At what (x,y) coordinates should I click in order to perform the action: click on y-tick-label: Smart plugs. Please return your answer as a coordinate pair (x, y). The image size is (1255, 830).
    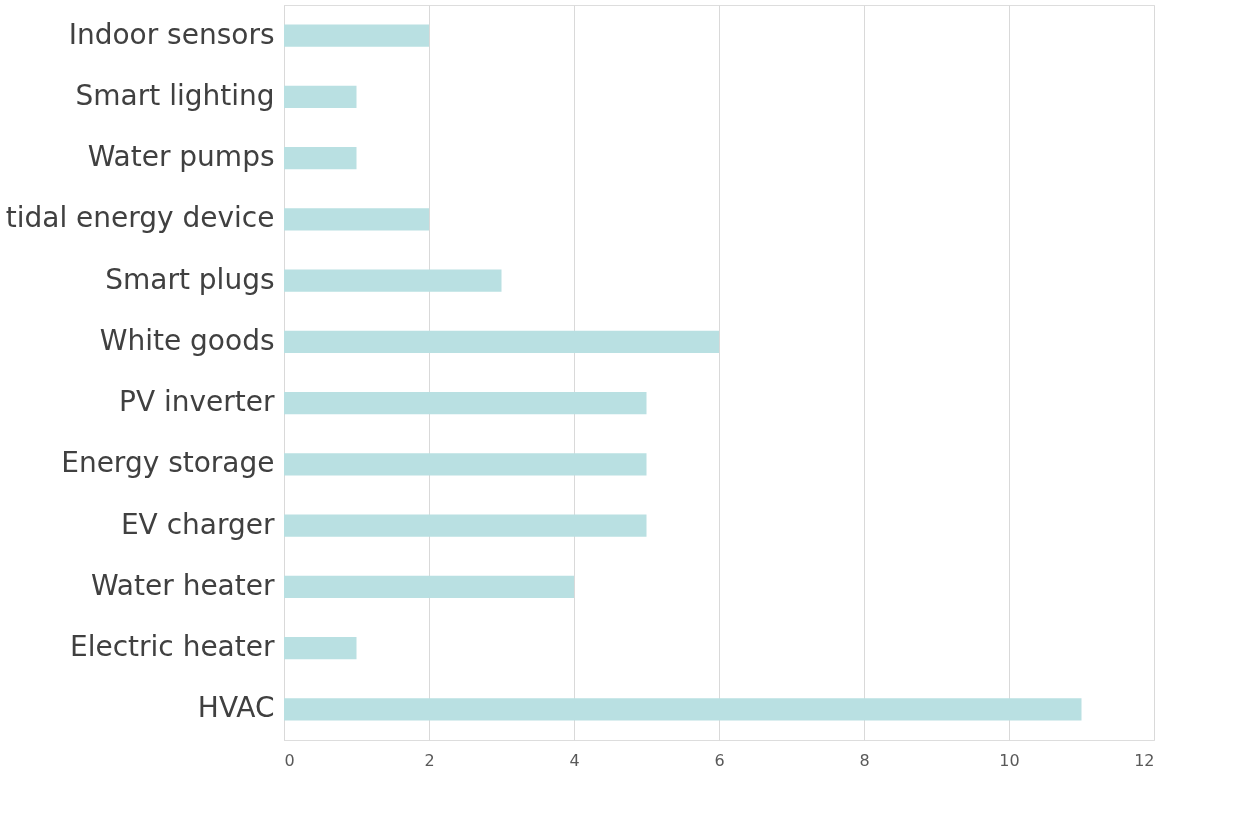
    Looking at the image, I should click on (190, 279).